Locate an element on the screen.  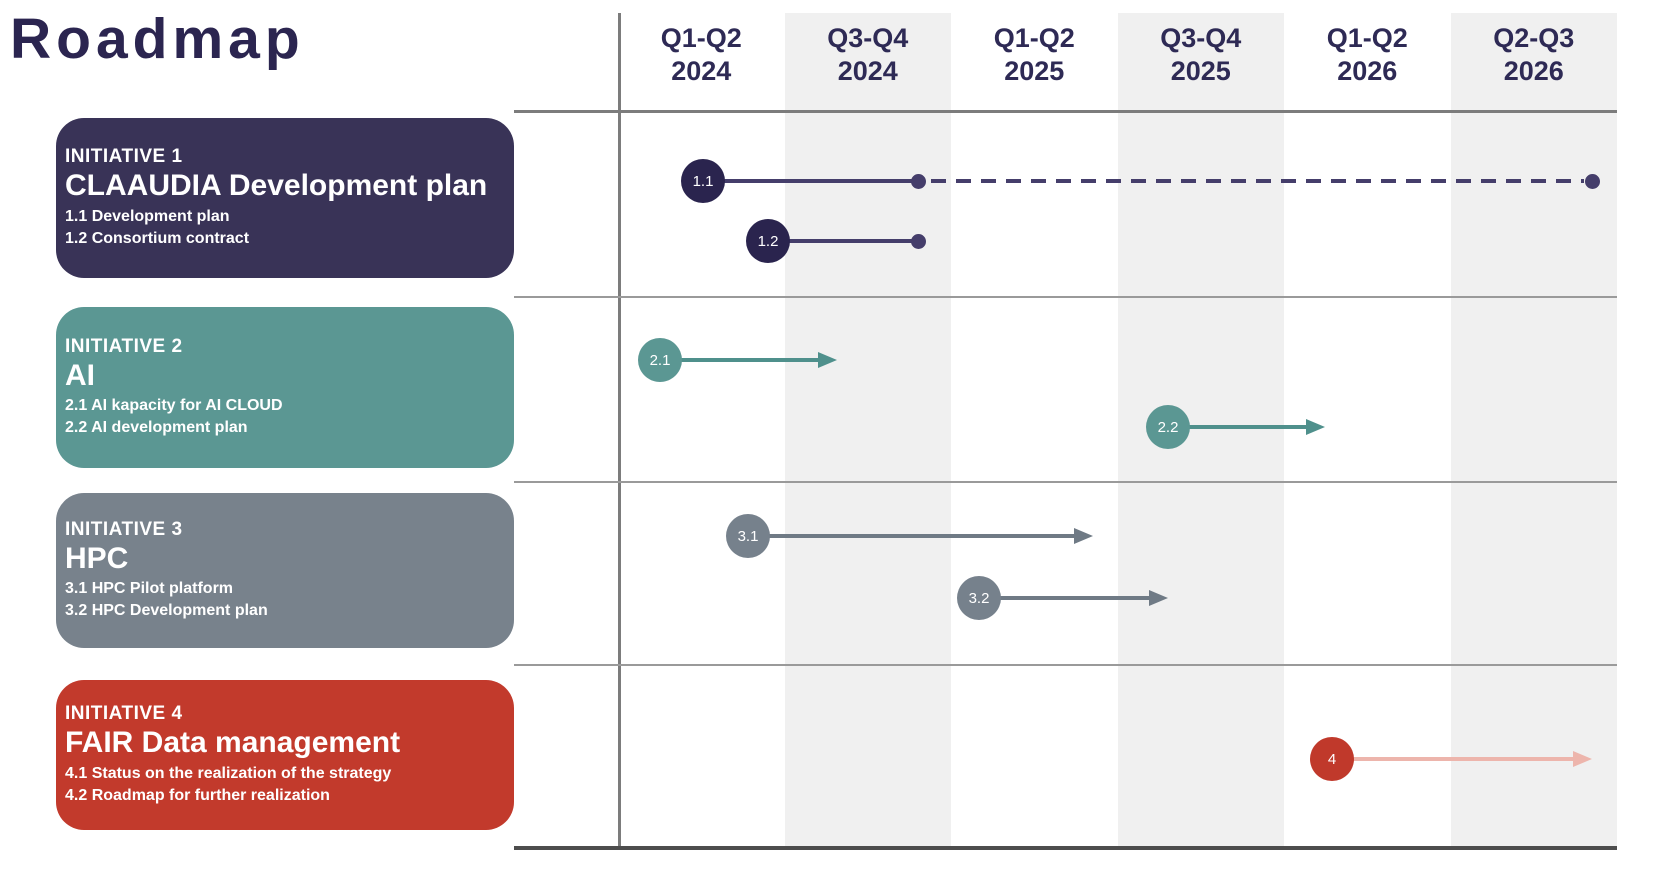
header-bottom-line is located at coordinates (1065, 111).